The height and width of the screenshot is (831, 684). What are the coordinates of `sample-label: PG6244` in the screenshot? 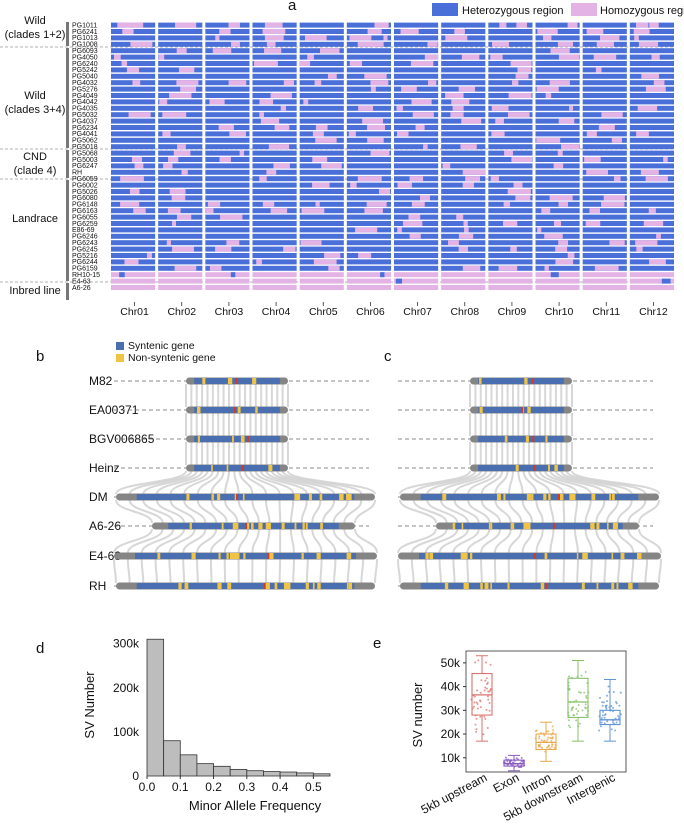 It's located at (85, 262).